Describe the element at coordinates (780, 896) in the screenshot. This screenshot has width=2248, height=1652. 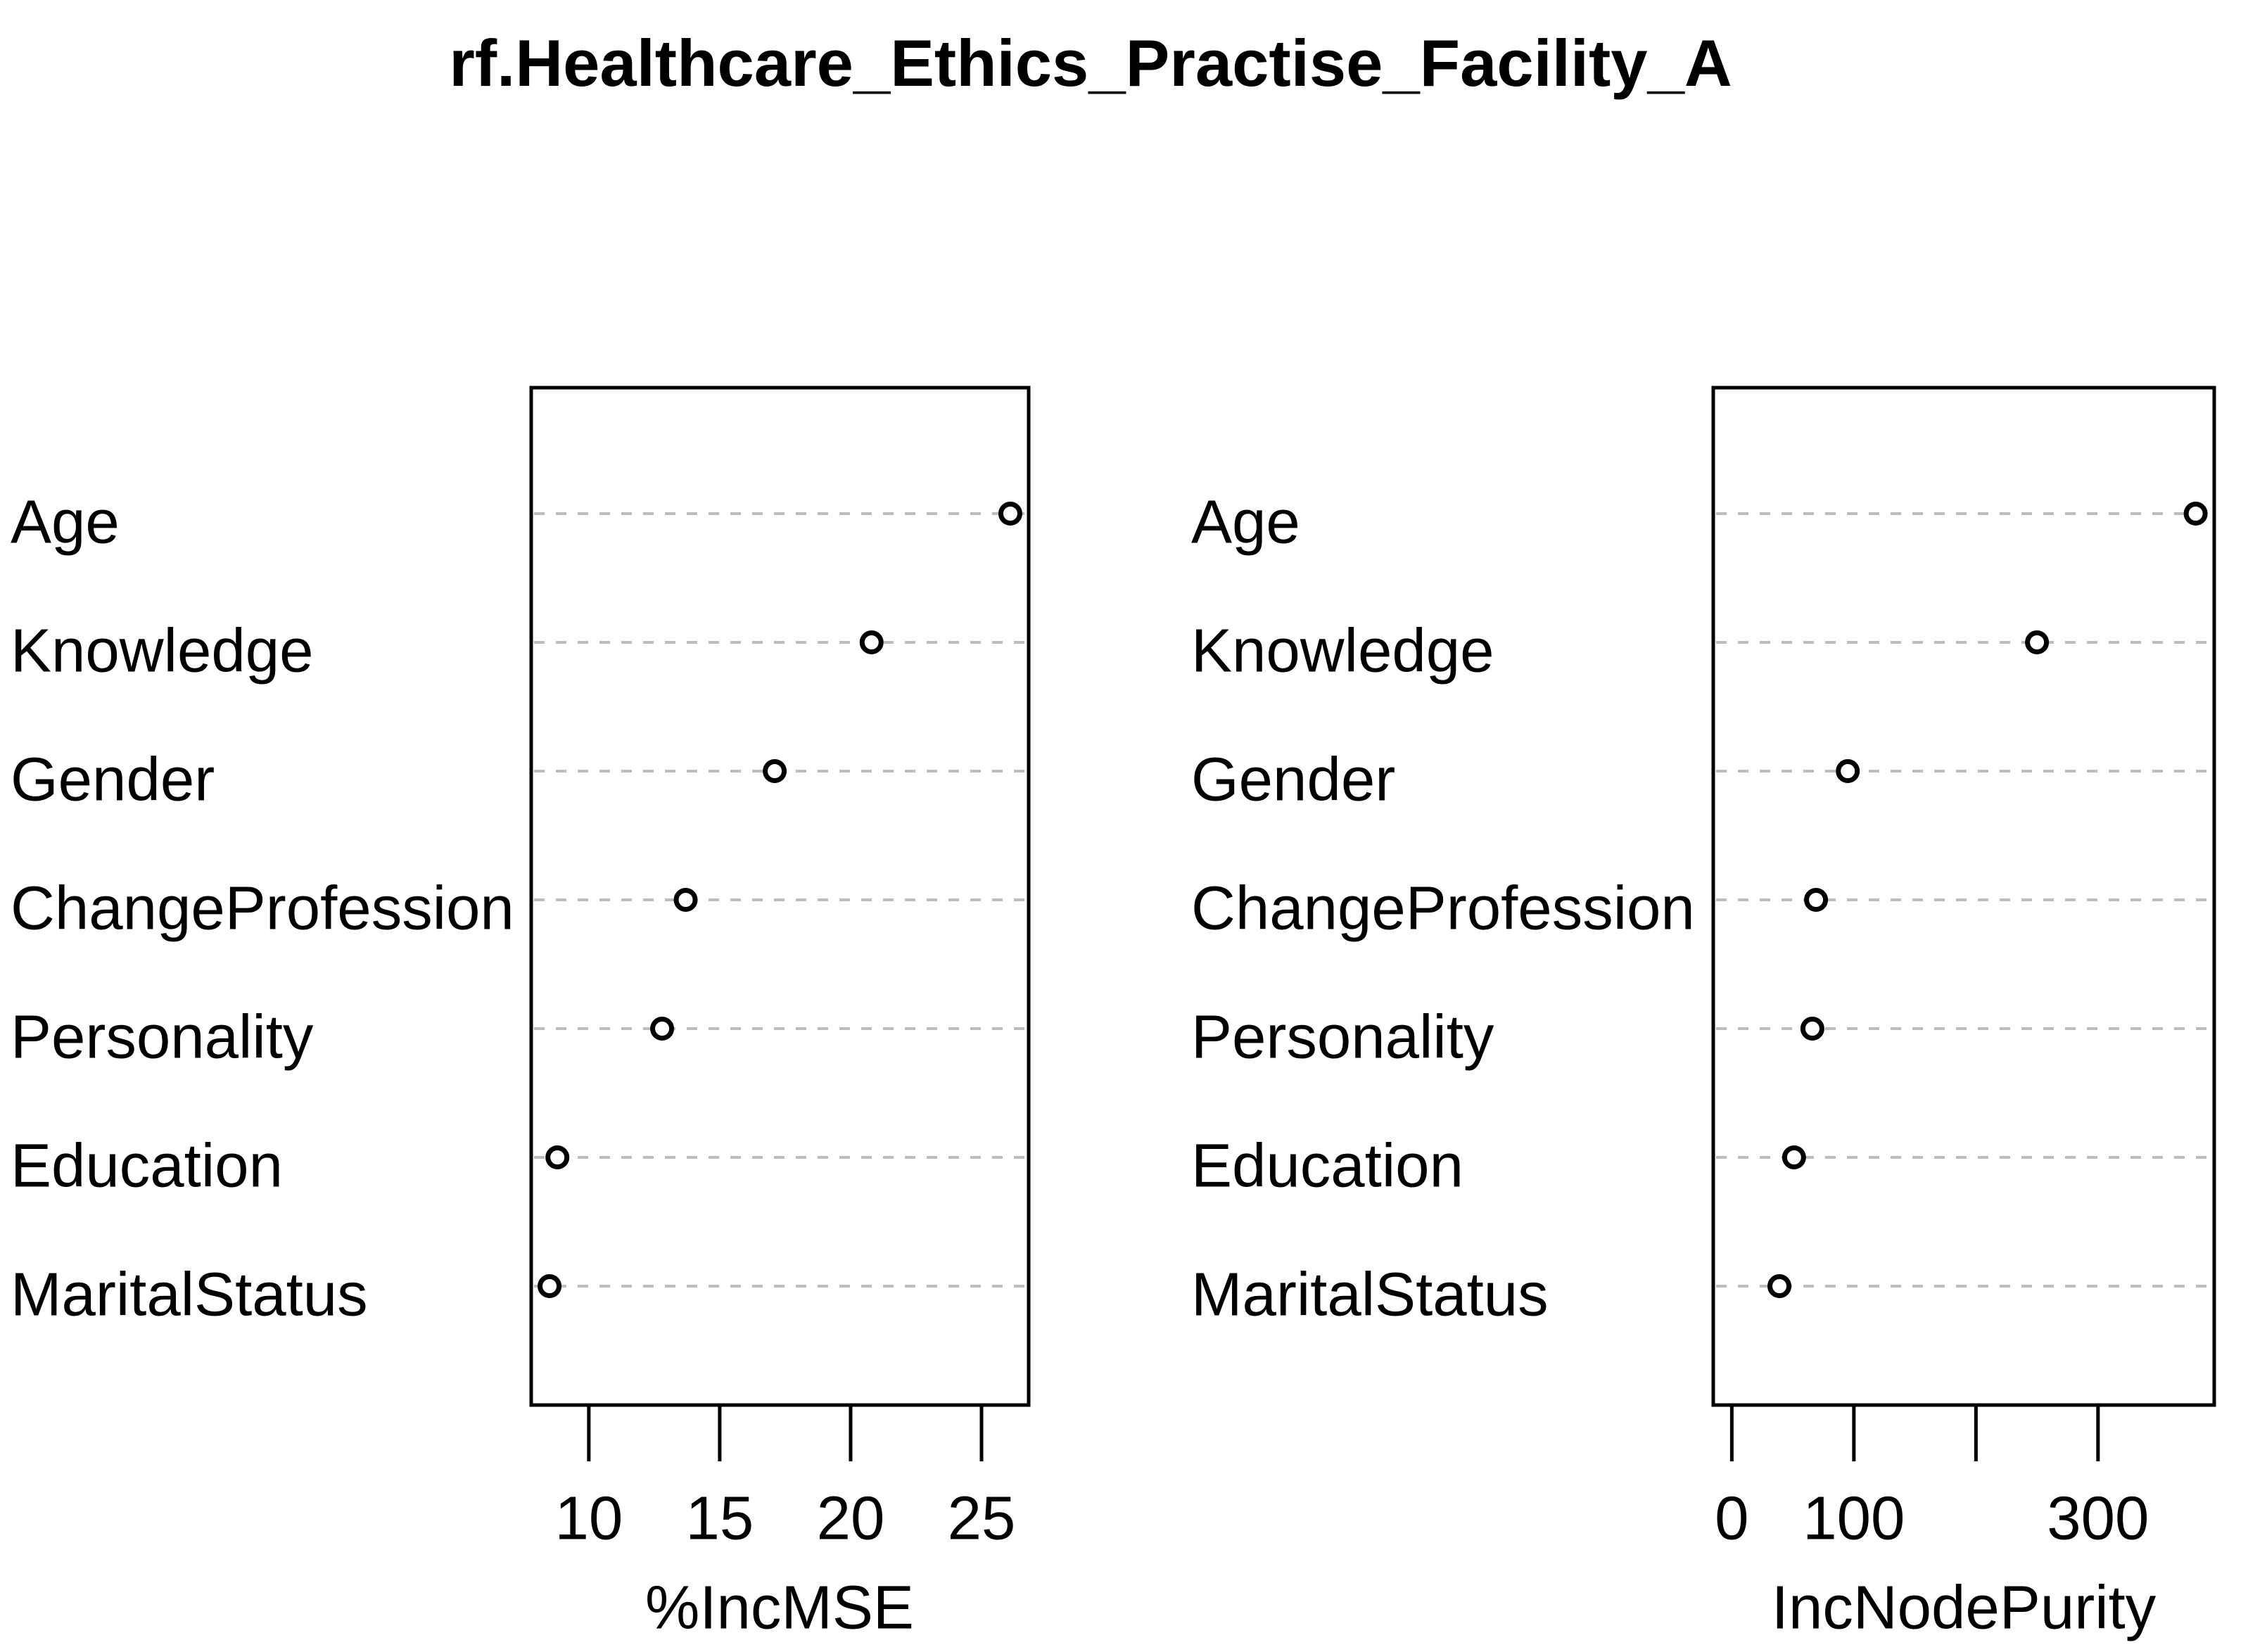
I see `plot-box-left` at that location.